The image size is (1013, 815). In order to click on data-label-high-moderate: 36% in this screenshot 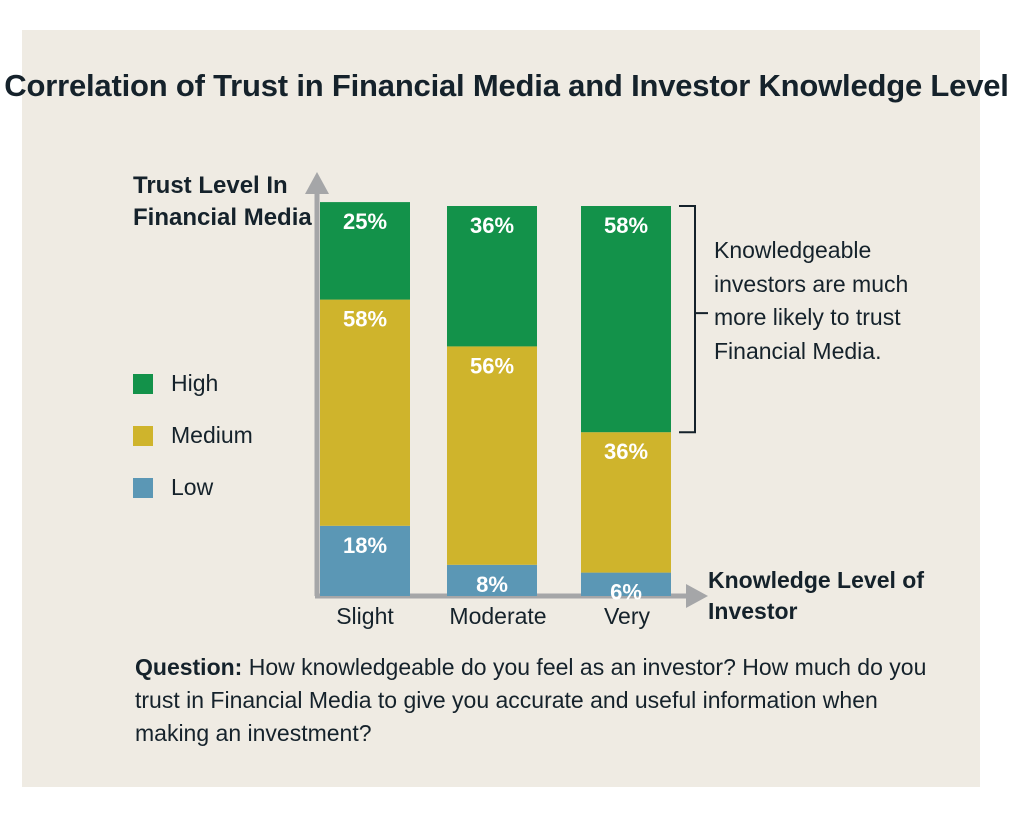, I will do `click(492, 225)`.